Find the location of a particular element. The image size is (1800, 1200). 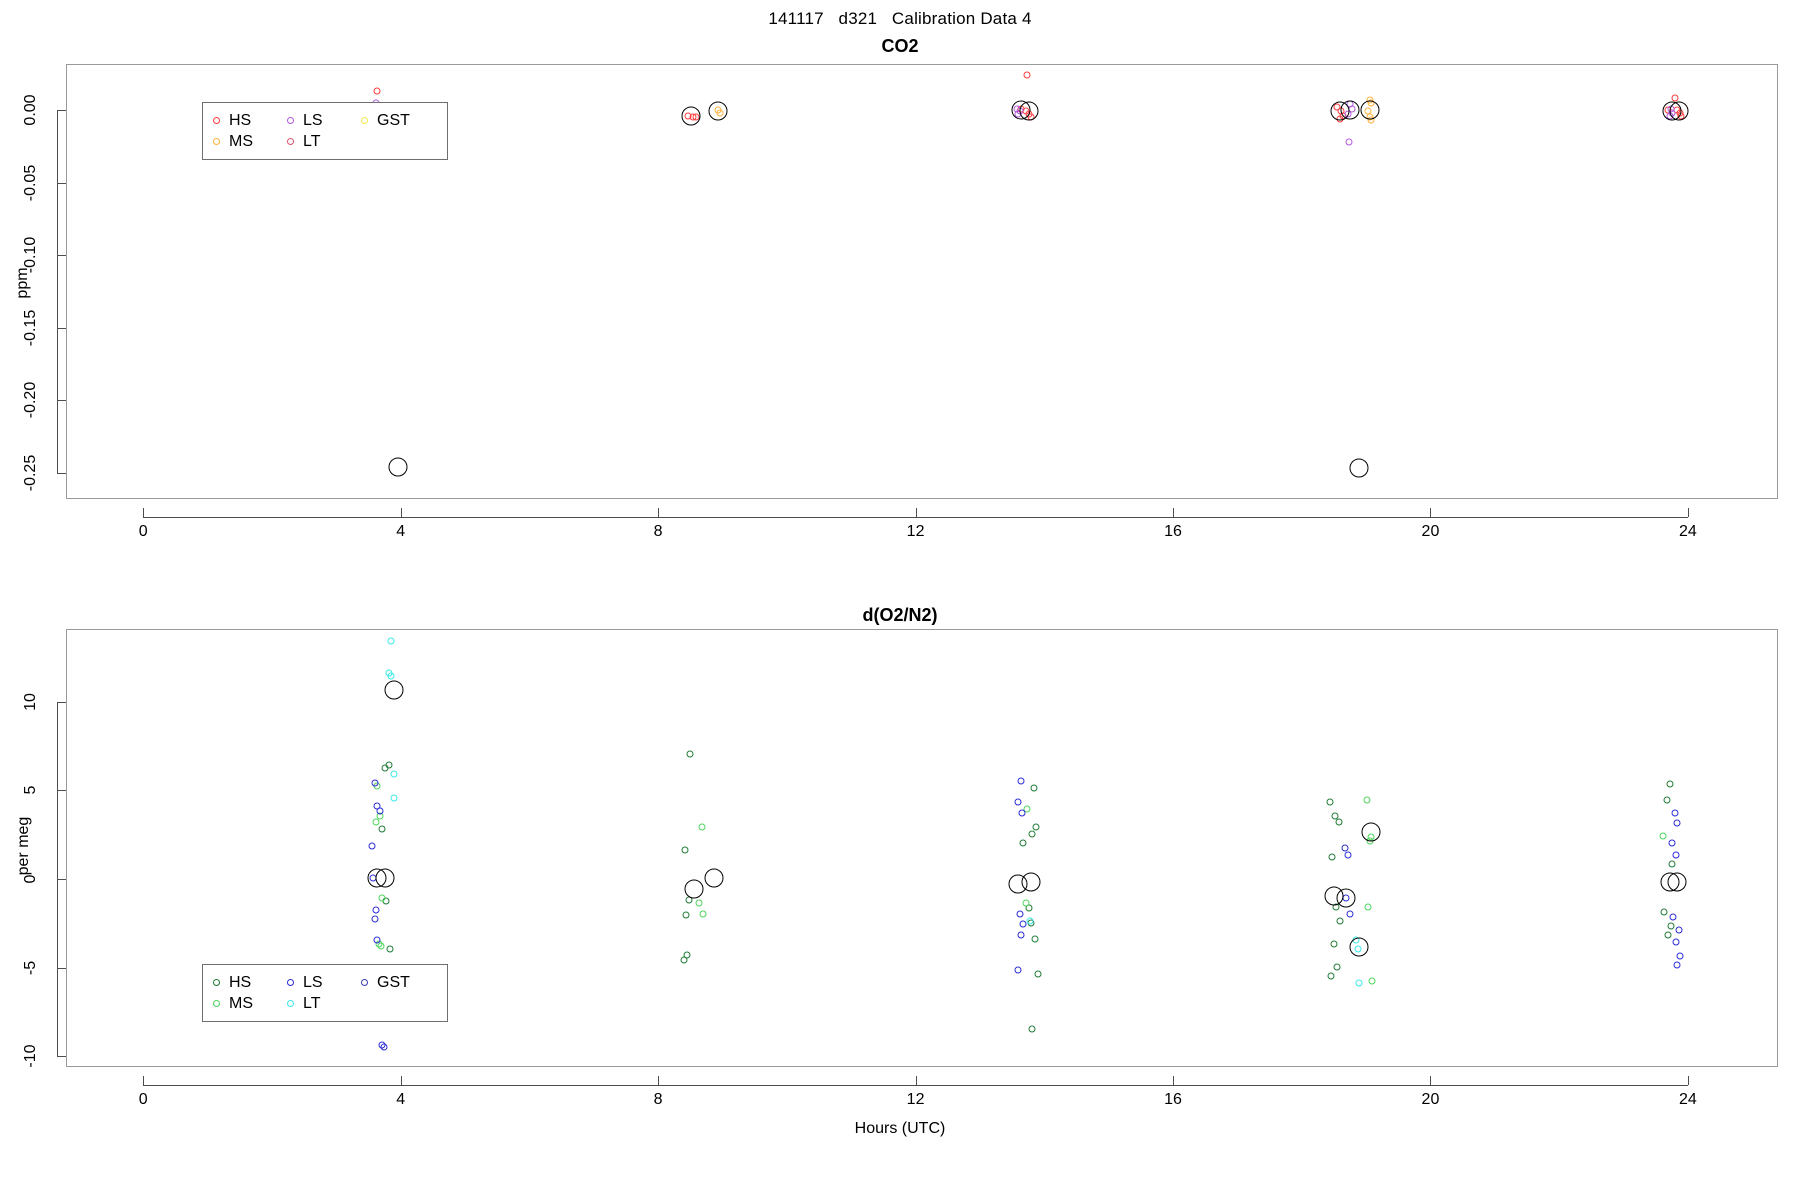

legend-item-label: LS is located at coordinates (313, 982).